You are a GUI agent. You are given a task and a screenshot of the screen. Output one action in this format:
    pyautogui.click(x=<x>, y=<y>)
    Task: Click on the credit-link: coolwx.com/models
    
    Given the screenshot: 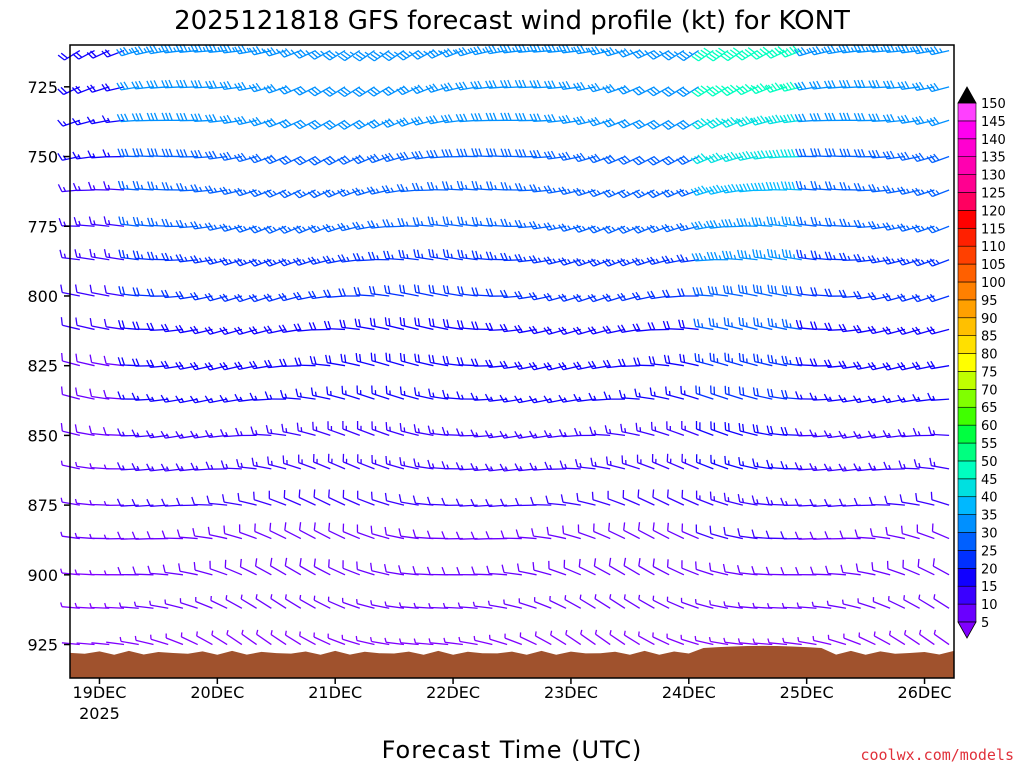 What is the action you would take?
    pyautogui.click(x=937, y=755)
    